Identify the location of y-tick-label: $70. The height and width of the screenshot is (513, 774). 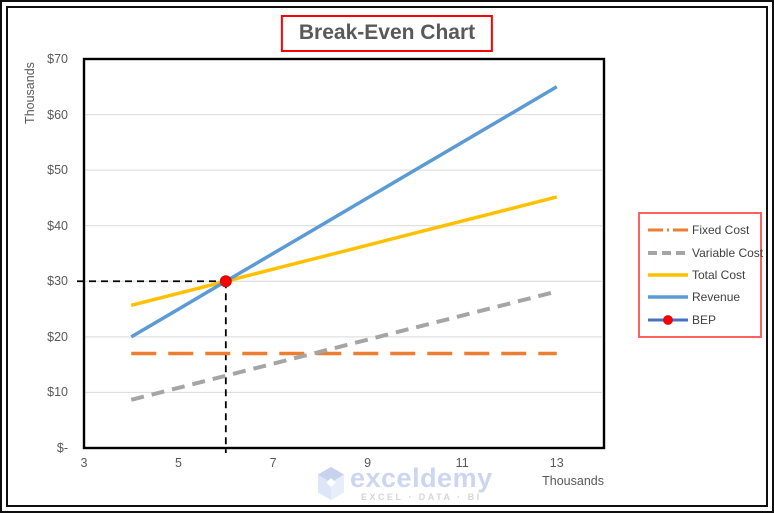
(57, 59).